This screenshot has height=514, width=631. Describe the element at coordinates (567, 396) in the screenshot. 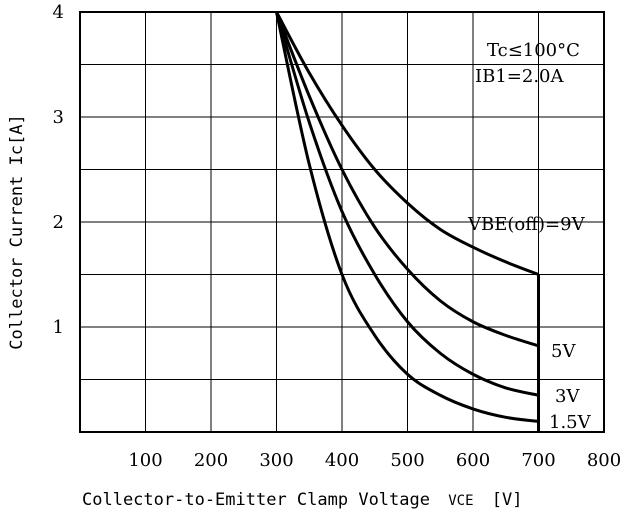

I see `series-label-3v: 3V` at that location.